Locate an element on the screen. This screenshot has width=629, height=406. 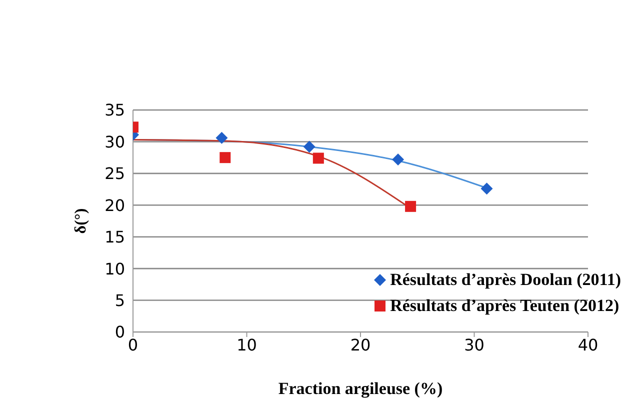
y-tick-label: 15 is located at coordinates (114, 237).